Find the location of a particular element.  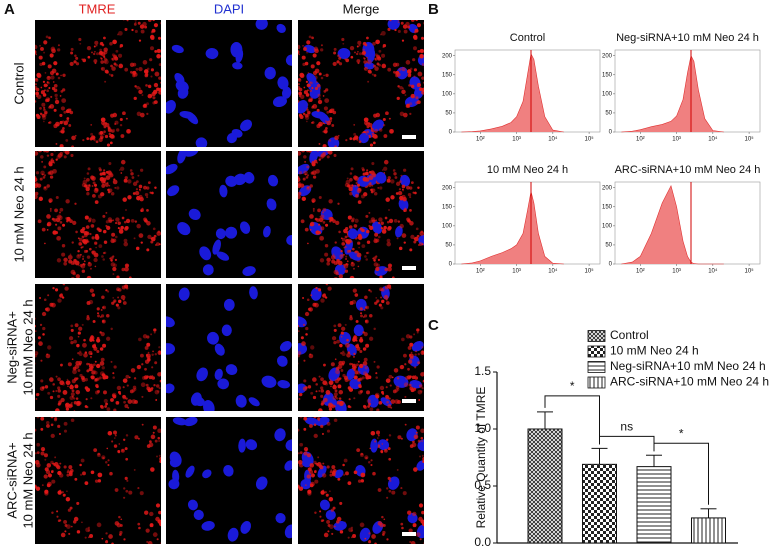

x-tick-label: 10⁵ is located at coordinates (750, 271).